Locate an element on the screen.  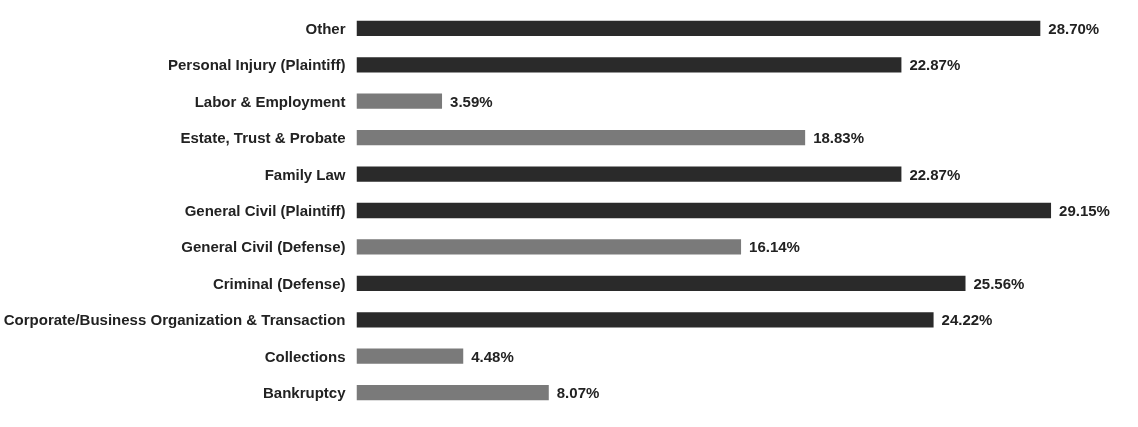
y-tick-label: General Civil (Plaintiff) is located at coordinates (265, 210).